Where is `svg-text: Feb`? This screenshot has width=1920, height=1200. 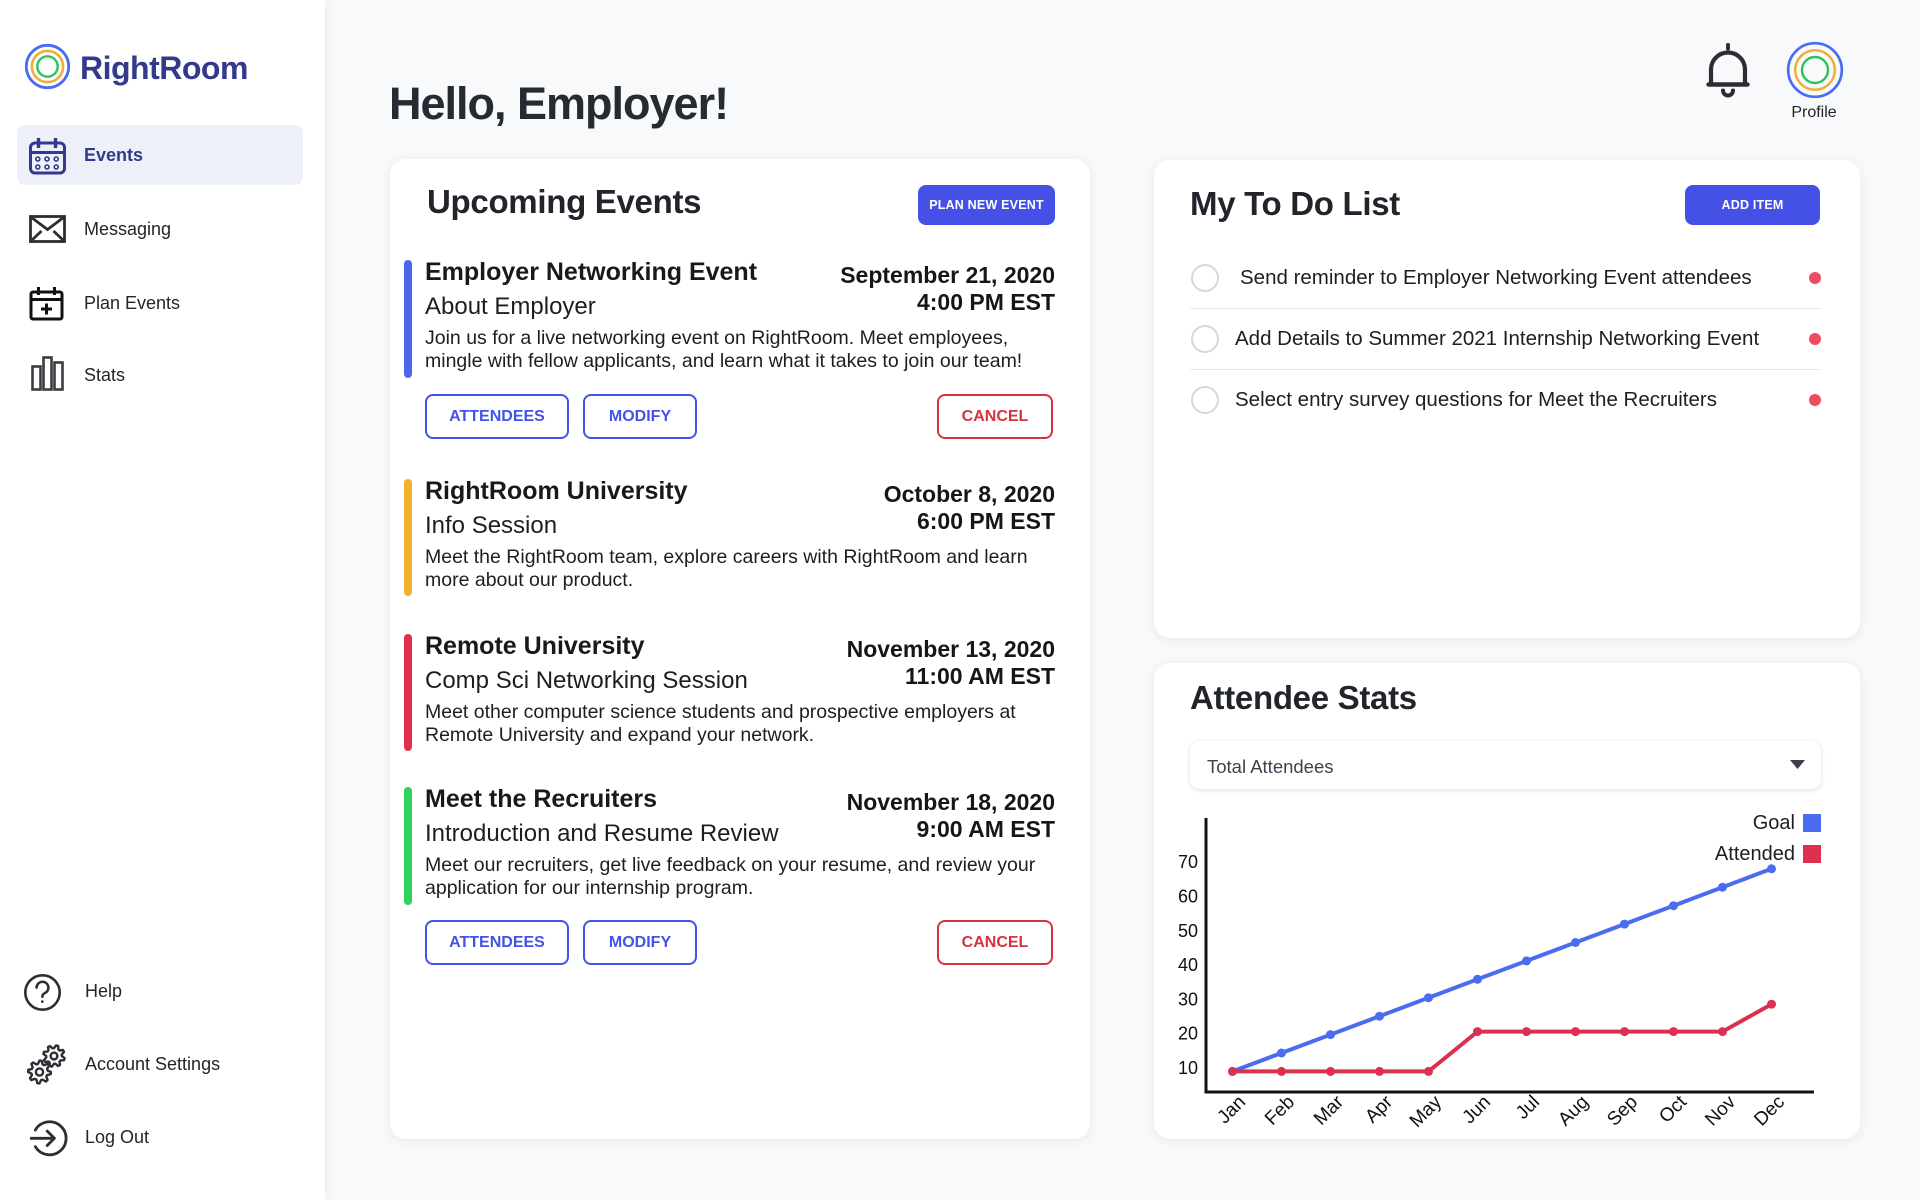
svg-text: Feb is located at coordinates (1280, 1111).